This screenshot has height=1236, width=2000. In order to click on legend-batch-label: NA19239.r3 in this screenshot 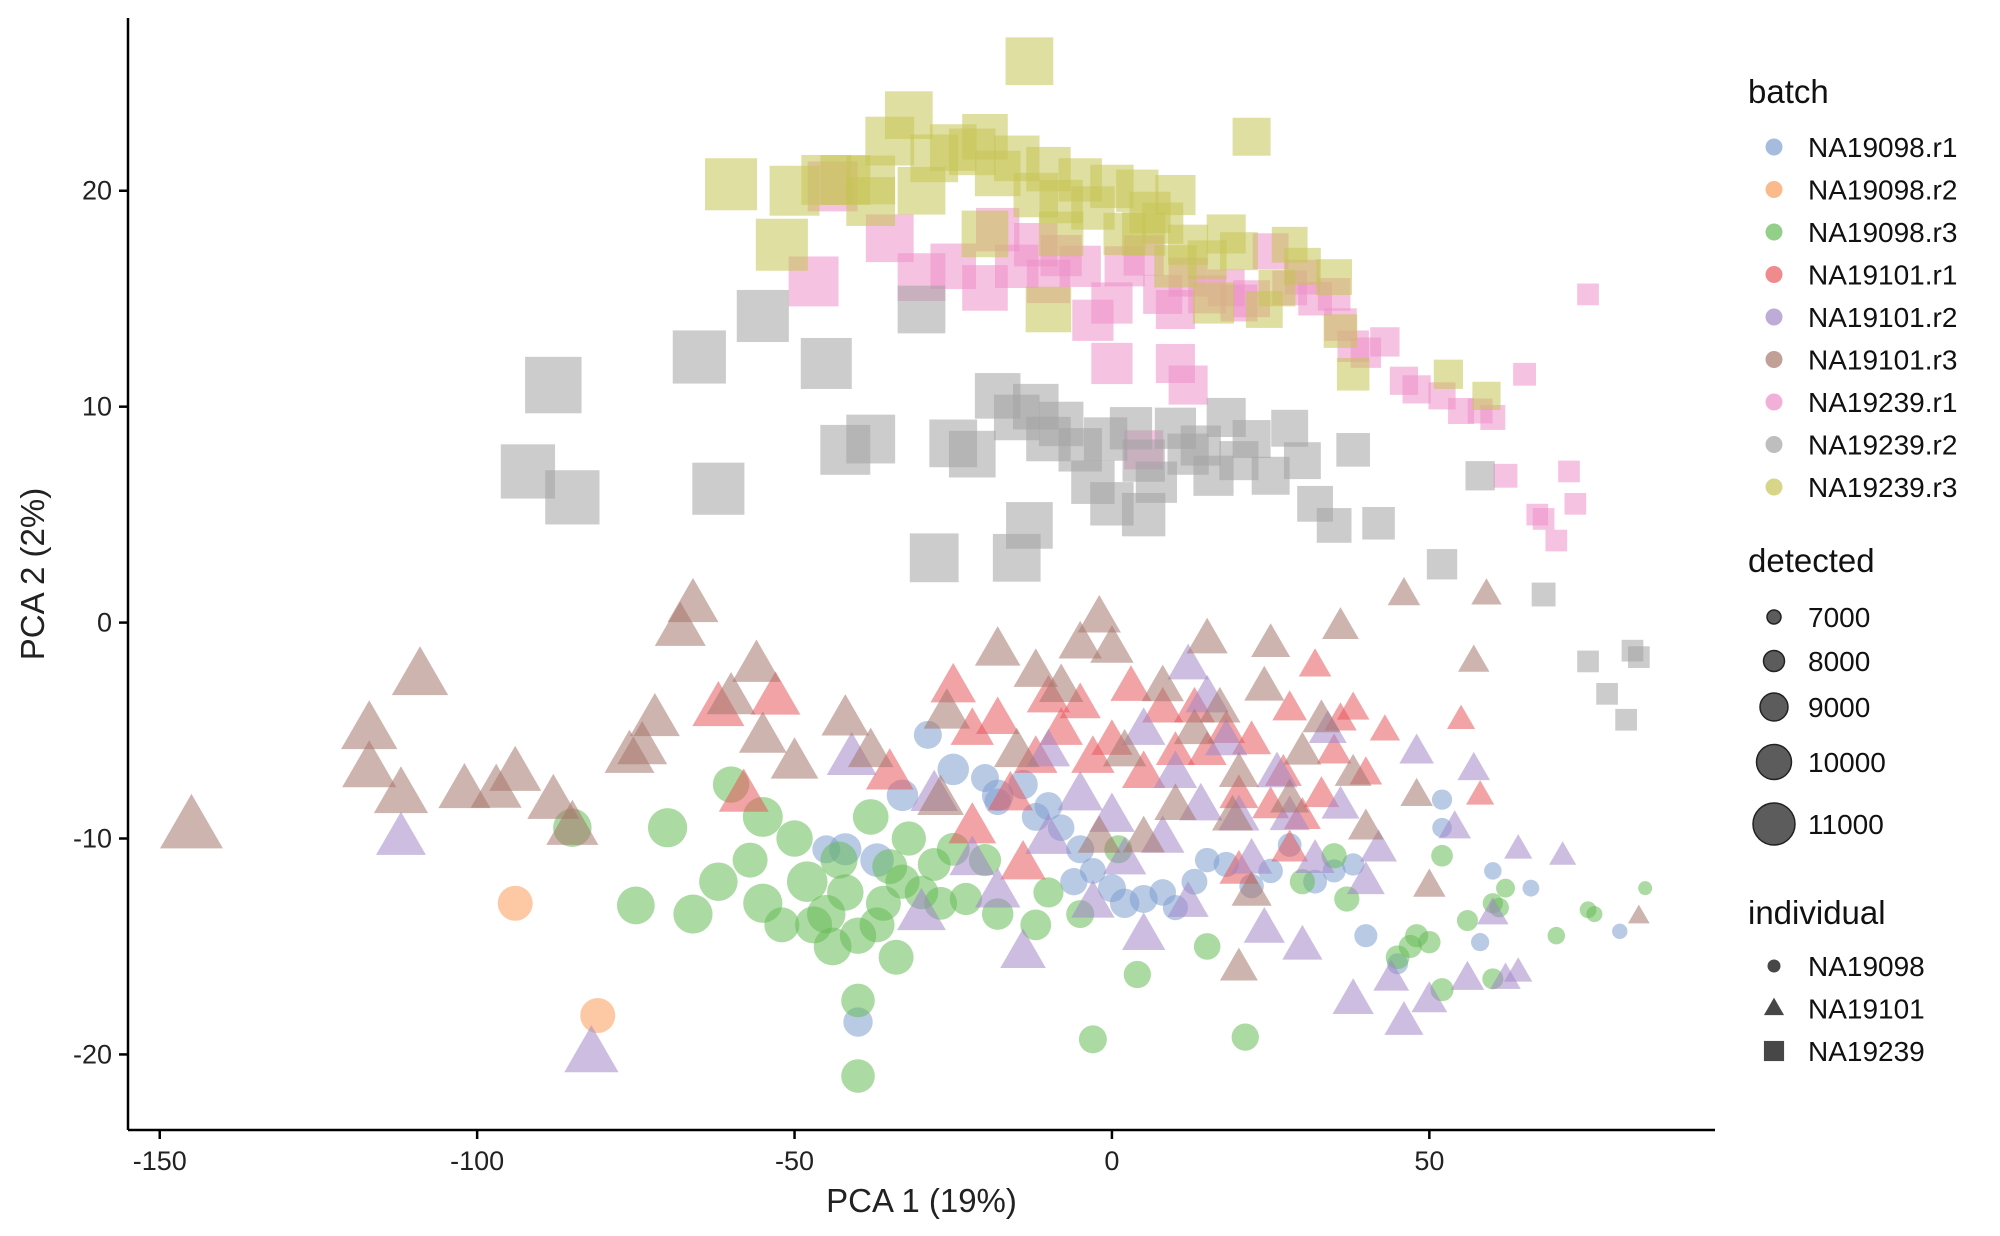, I will do `click(1882, 487)`.